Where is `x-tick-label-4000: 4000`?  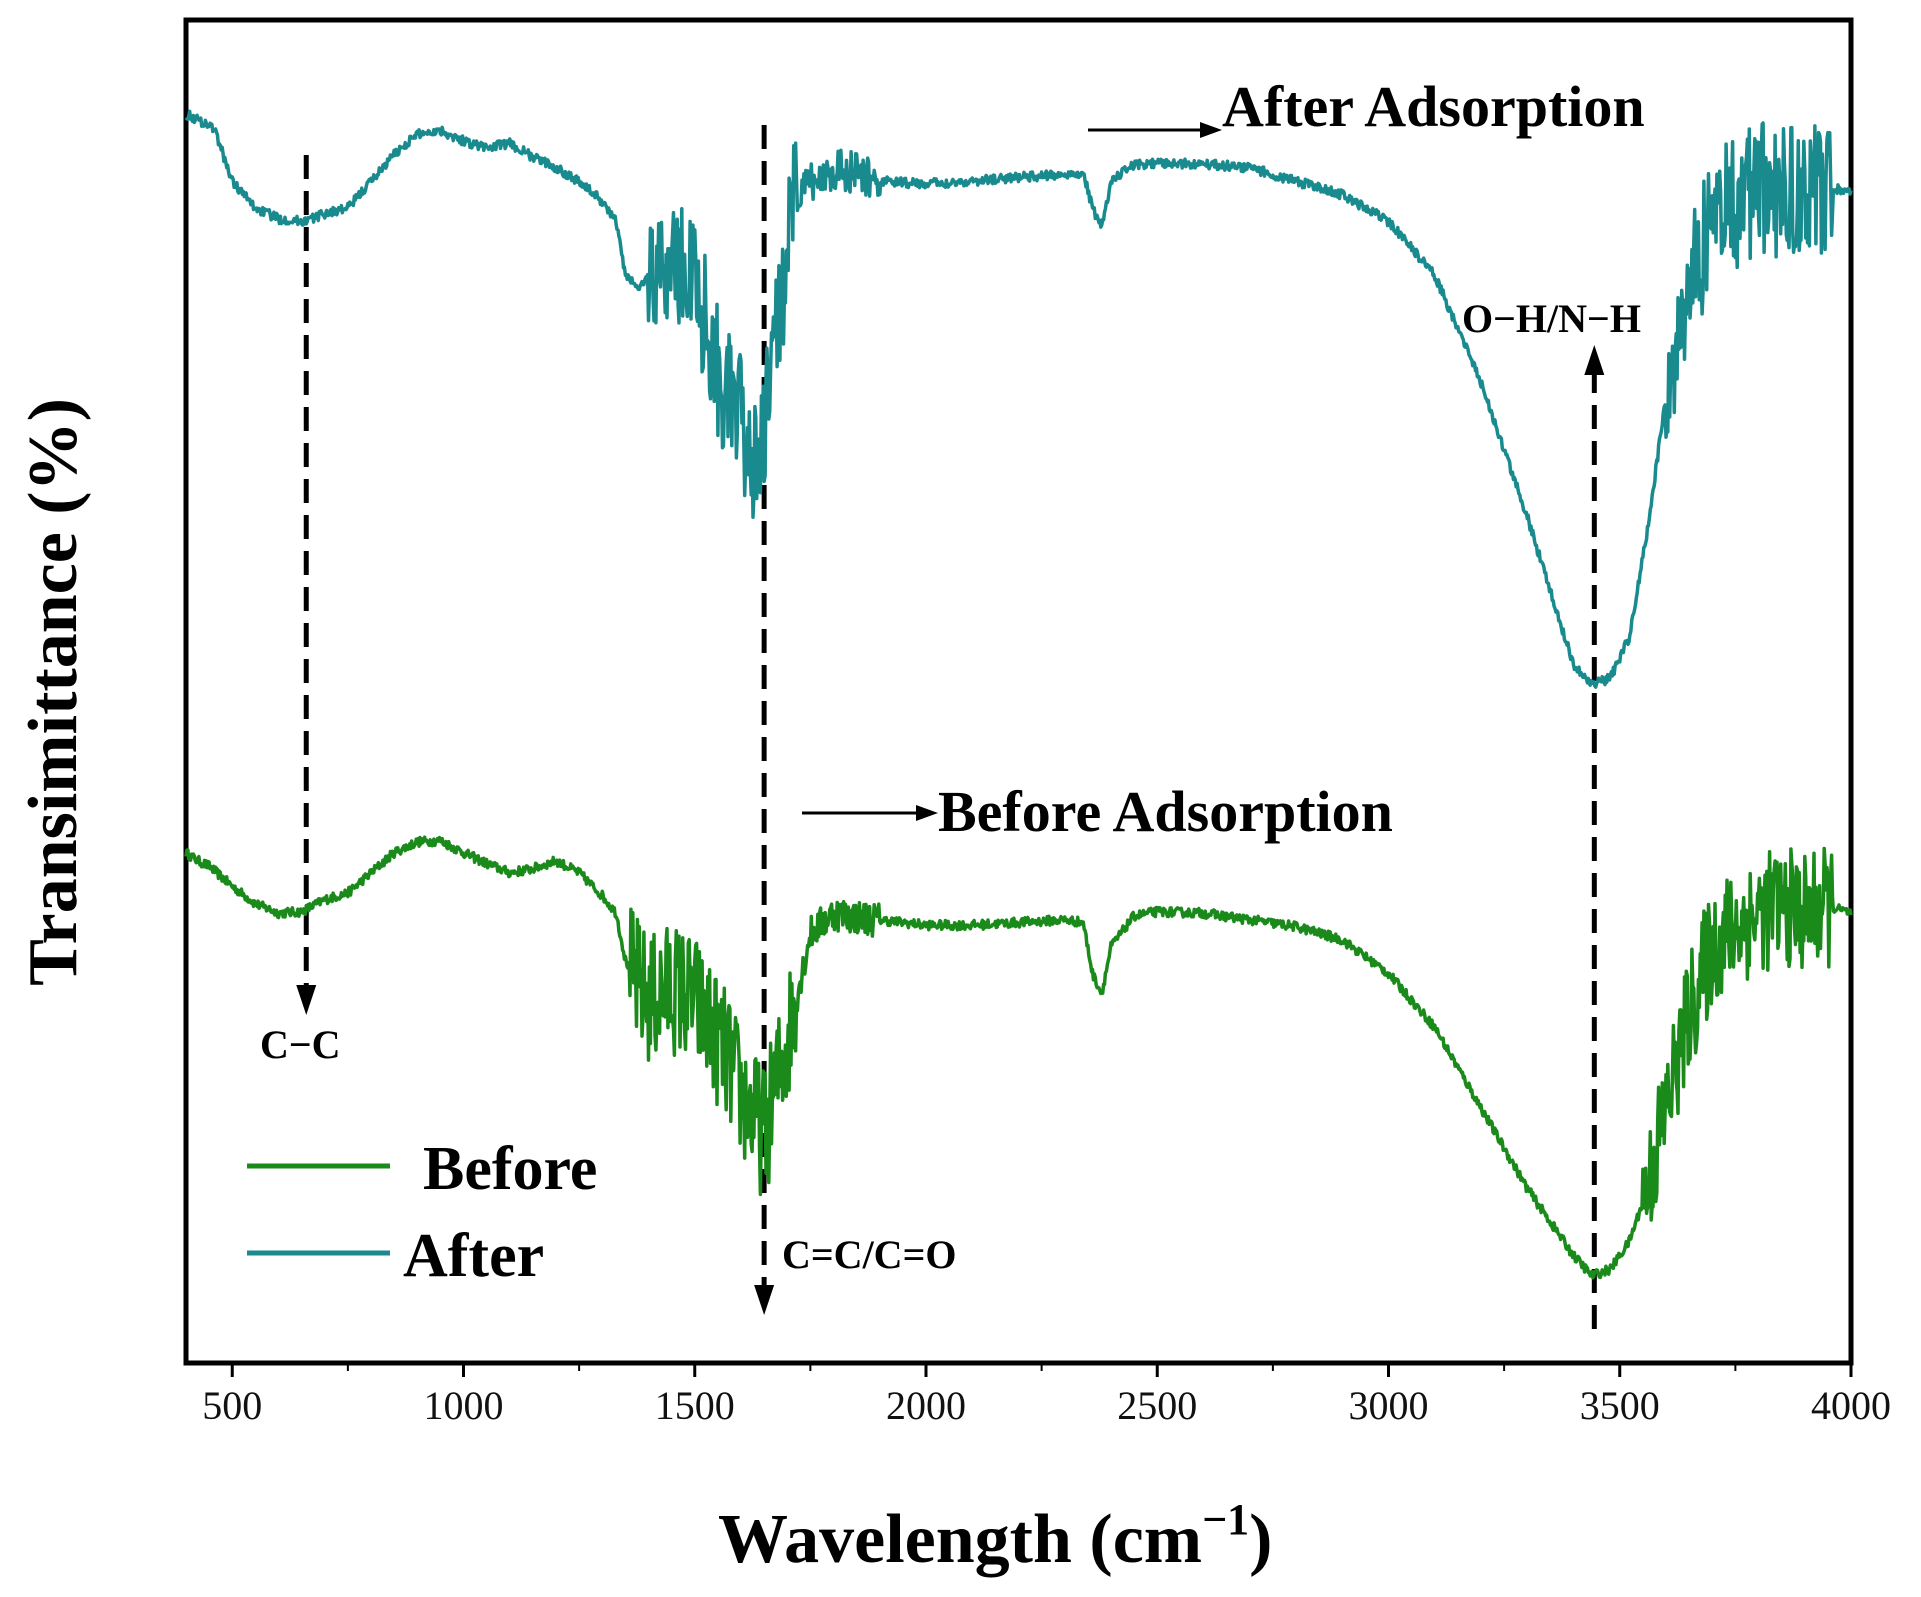
x-tick-label-4000: 4000 is located at coordinates (1851, 1405).